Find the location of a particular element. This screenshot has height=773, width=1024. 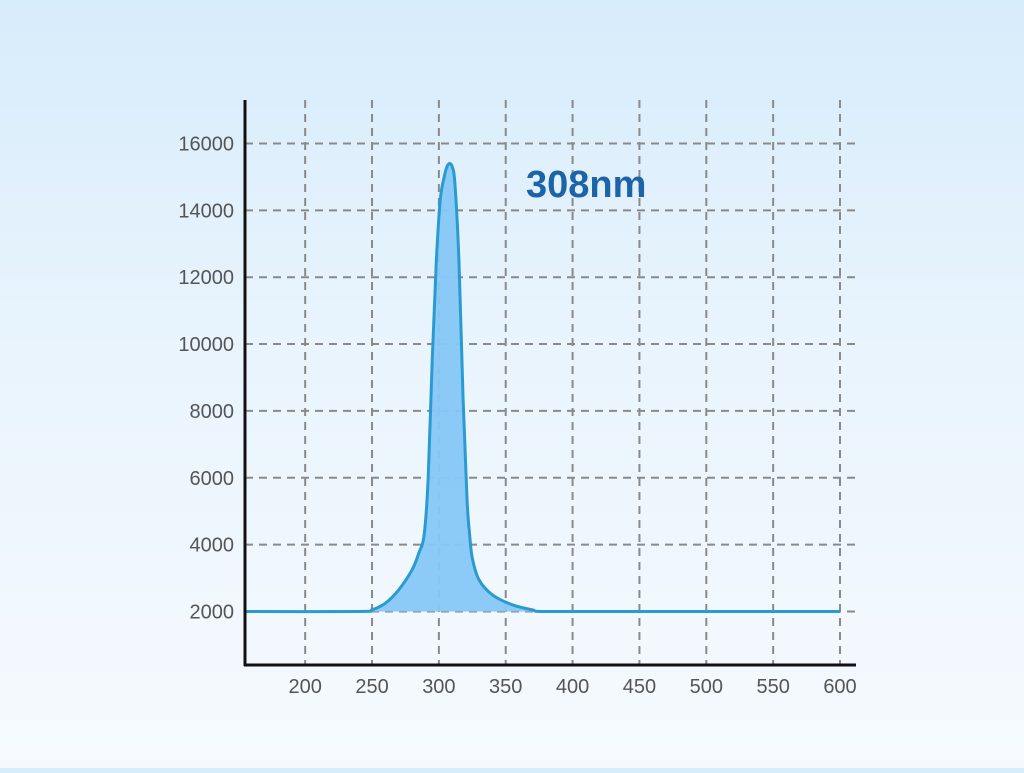

y-tick-label: 10000 is located at coordinates (206, 345).